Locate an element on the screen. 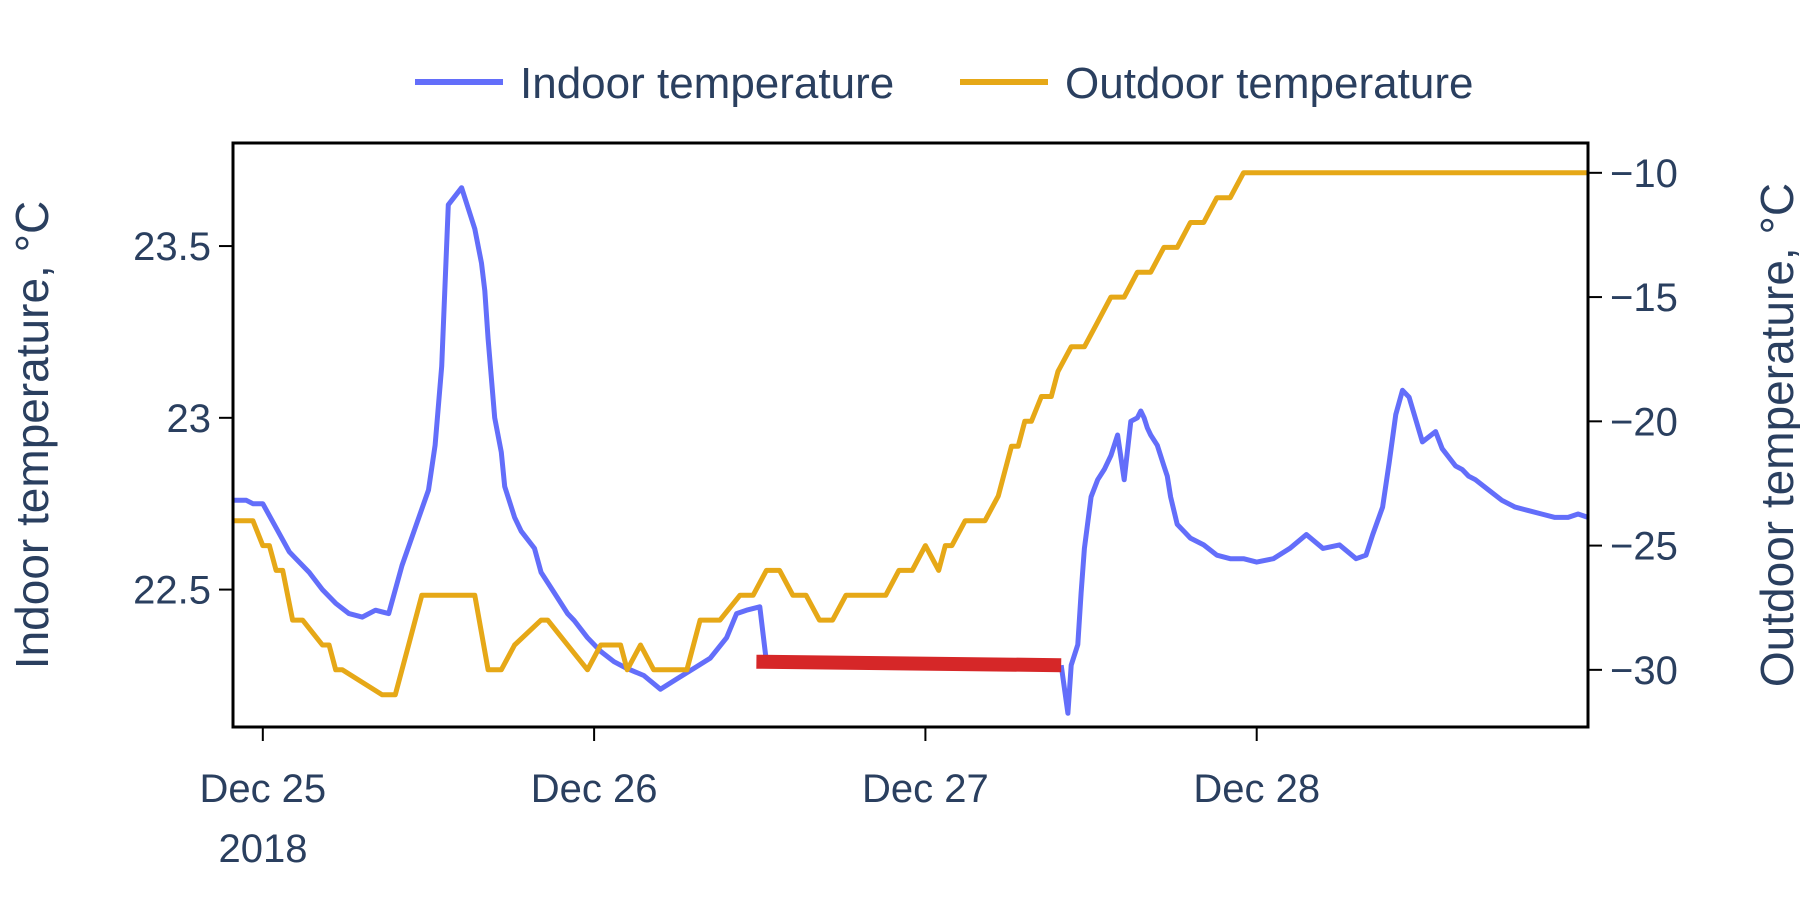  y-left-tick-label: 23 is located at coordinates (189, 419).